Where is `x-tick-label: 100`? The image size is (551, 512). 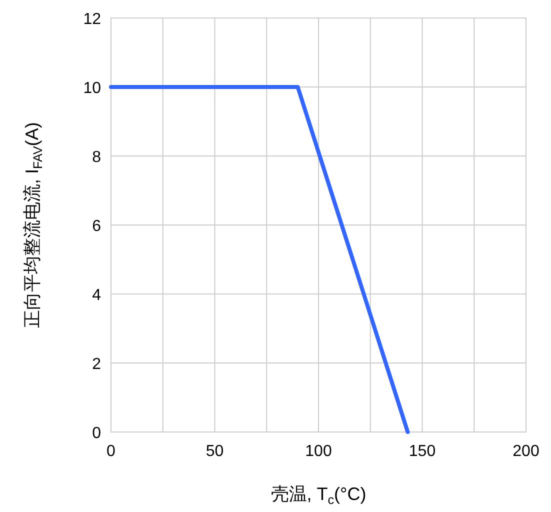 x-tick-label: 100 is located at coordinates (318, 451).